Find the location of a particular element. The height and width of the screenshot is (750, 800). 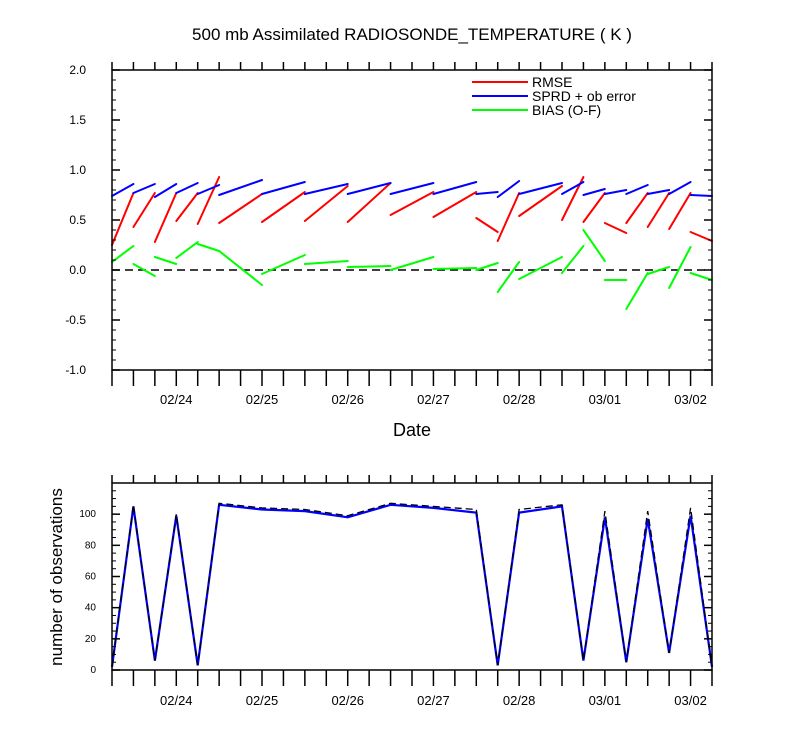

top-y-tick-label-3: 0.5 is located at coordinates (77, 220).